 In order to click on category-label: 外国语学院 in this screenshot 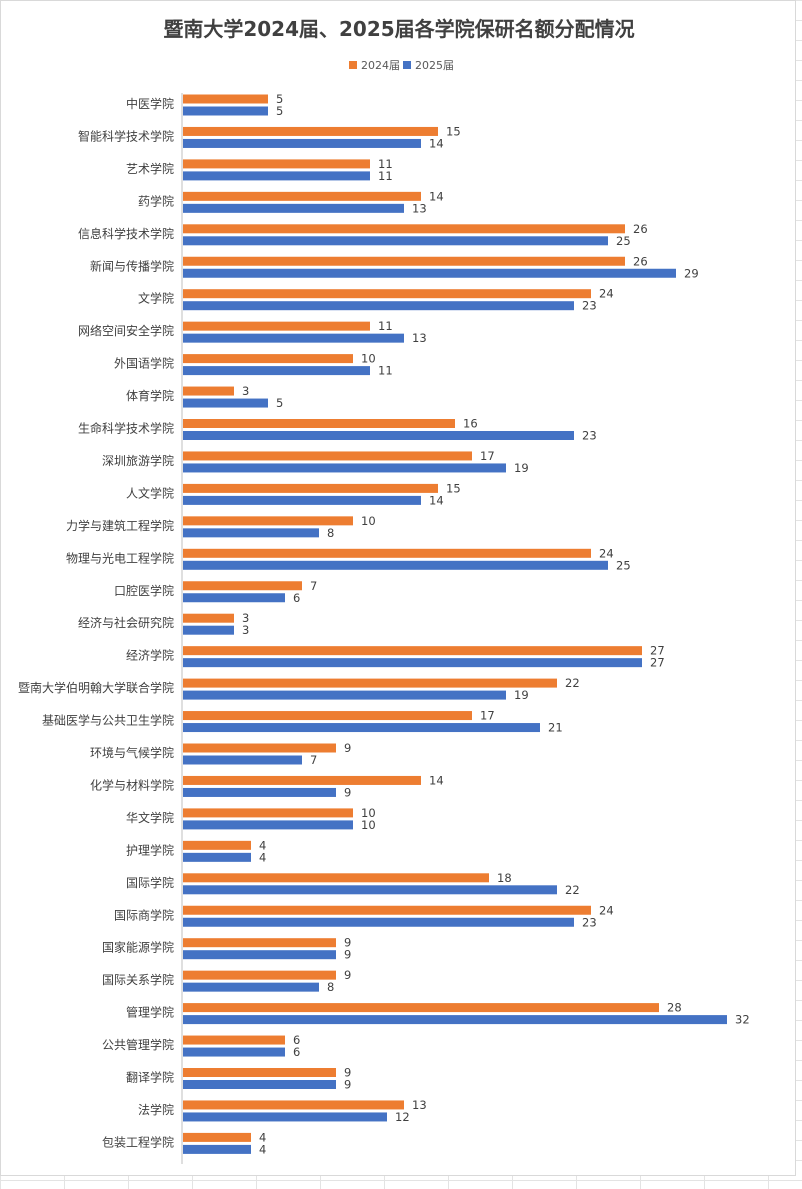, I will do `click(144, 363)`.